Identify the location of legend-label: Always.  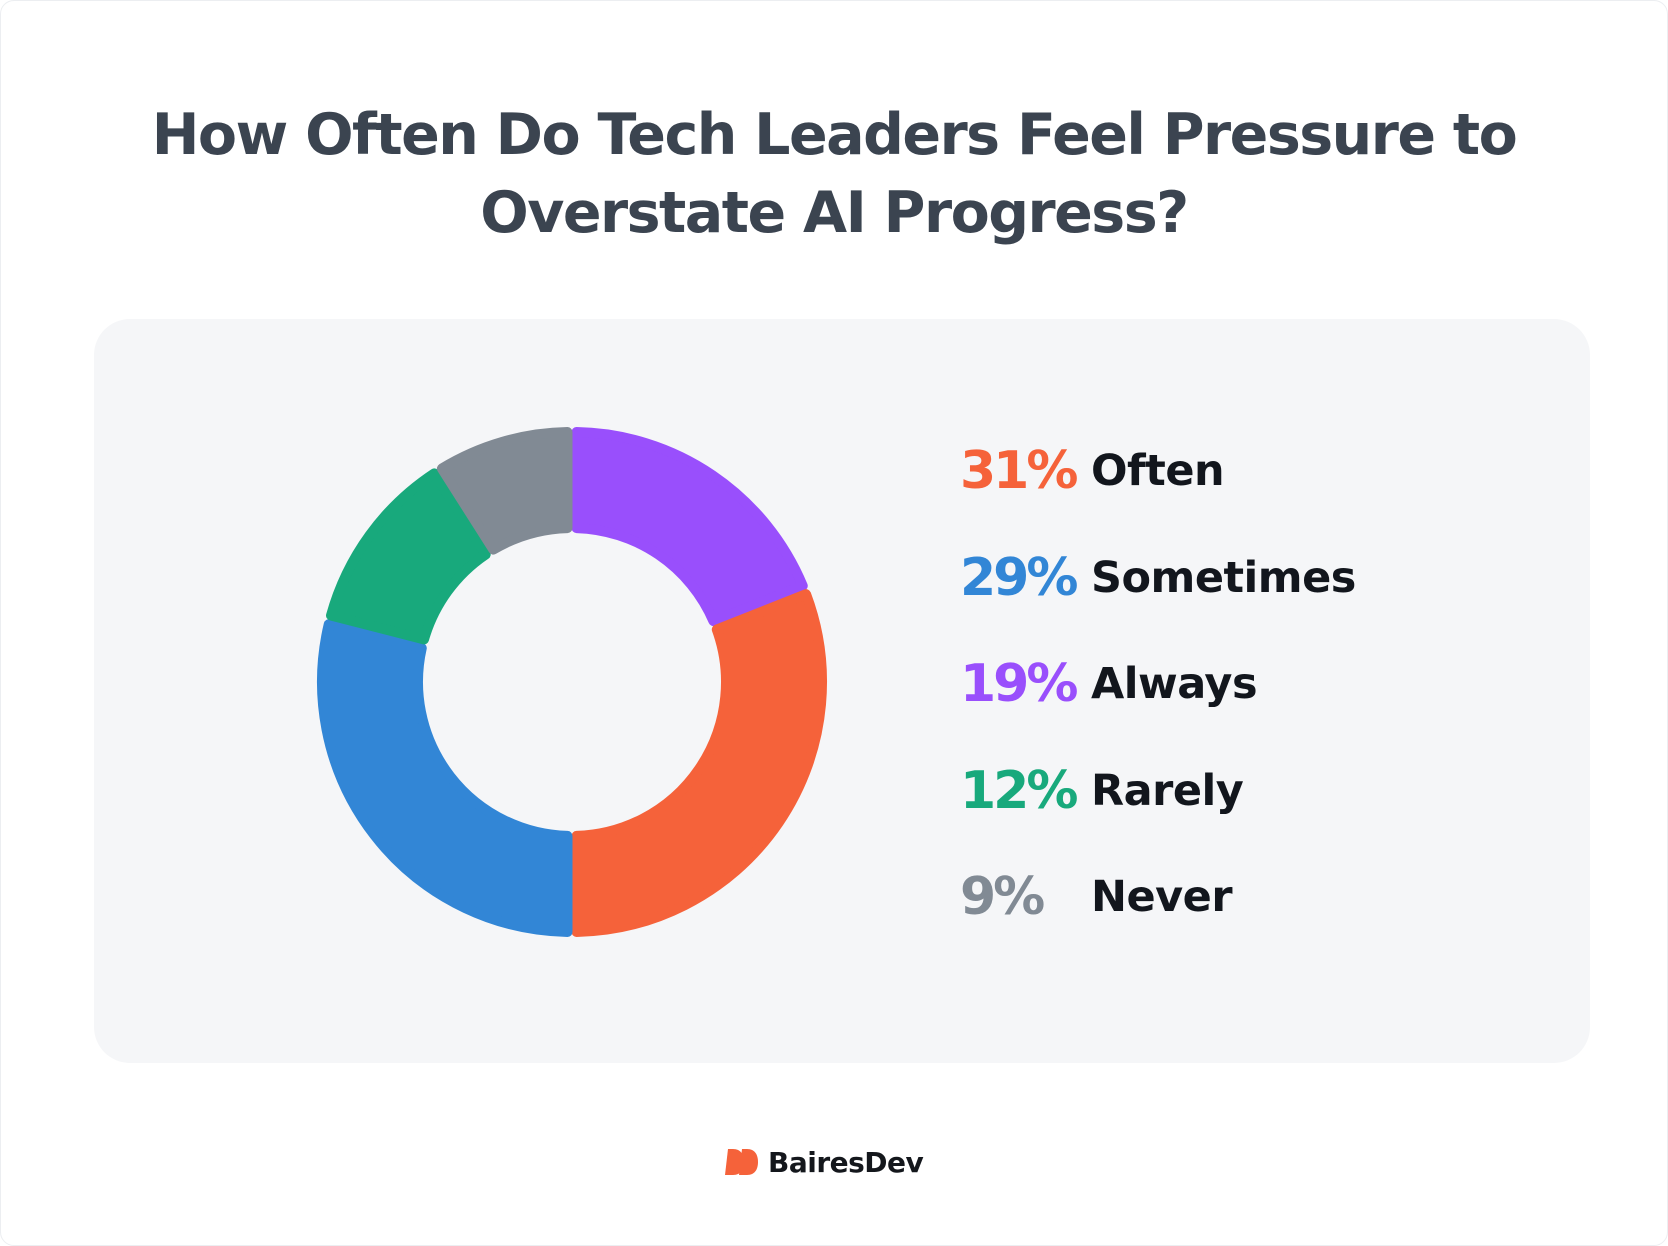
(1174, 684).